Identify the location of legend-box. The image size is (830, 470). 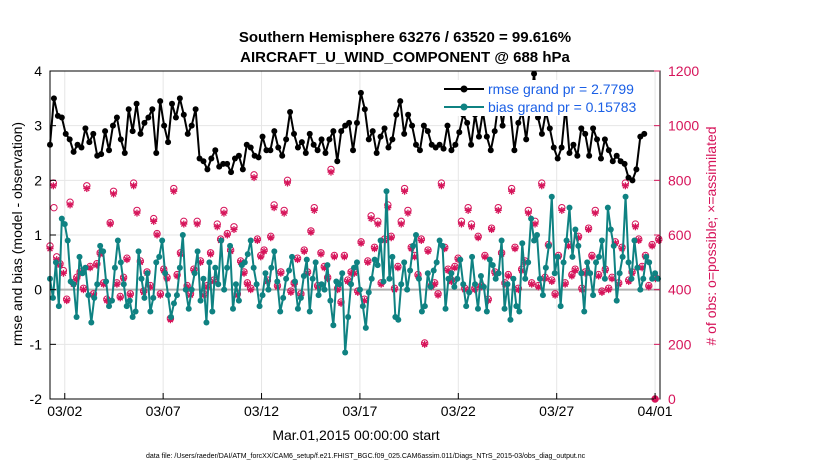
(542, 98).